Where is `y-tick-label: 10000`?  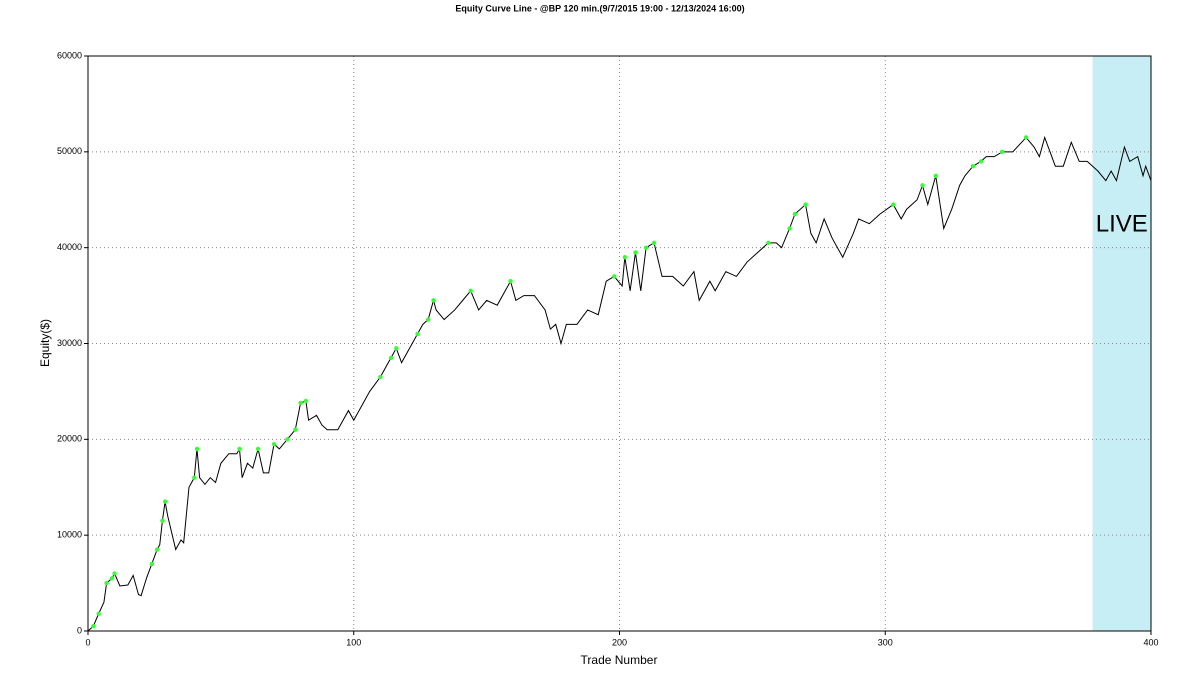 y-tick-label: 10000 is located at coordinates (69, 535).